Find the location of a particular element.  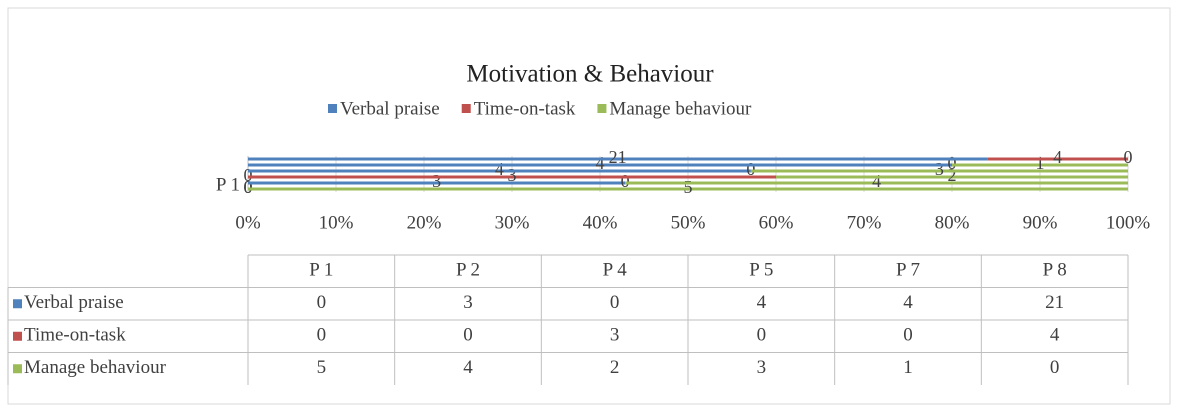

row-label: Time-on-task is located at coordinates (75, 335).